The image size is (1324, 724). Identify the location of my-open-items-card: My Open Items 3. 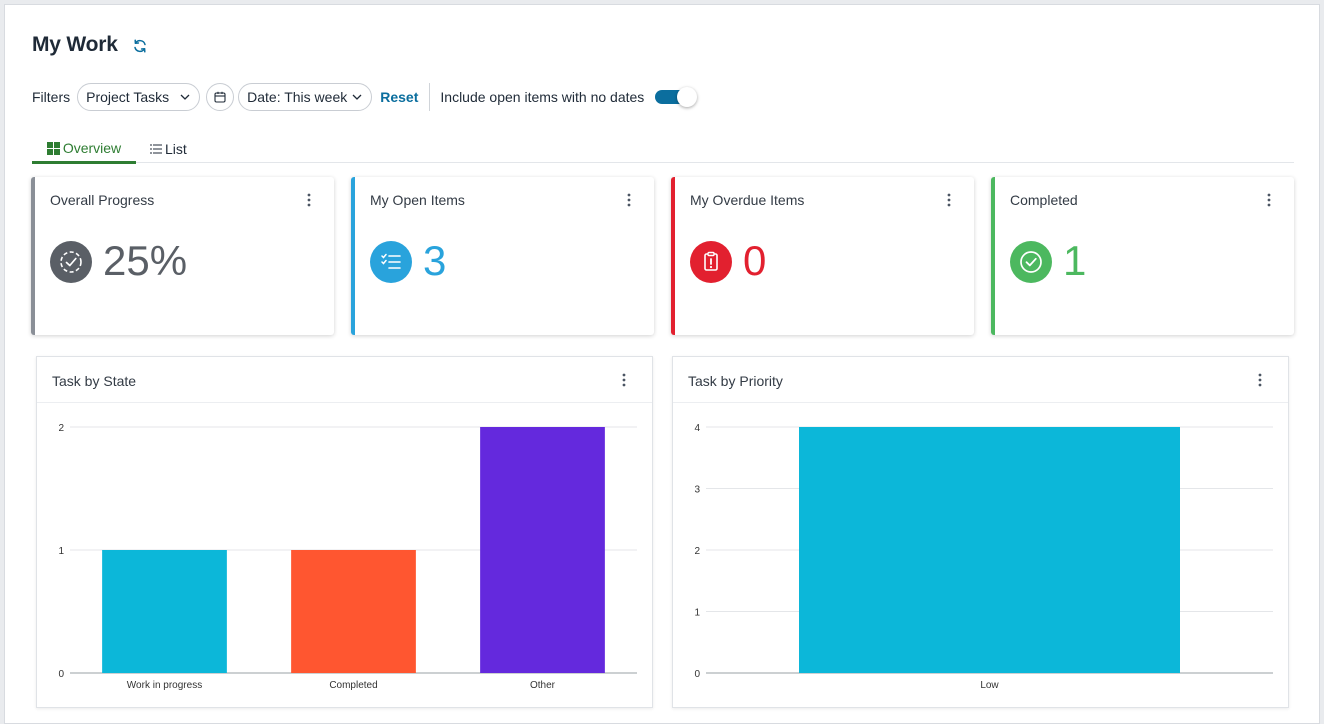
(502, 256).